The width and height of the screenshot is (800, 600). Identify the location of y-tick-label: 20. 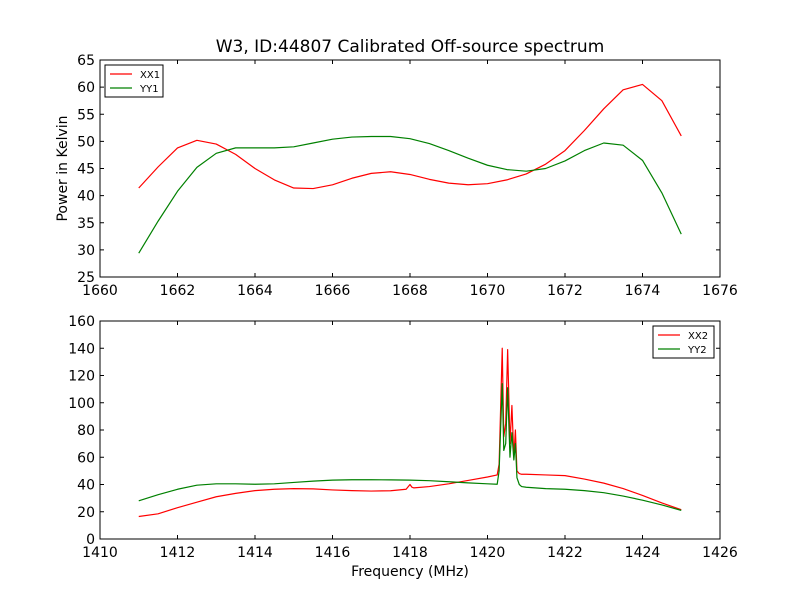
(86, 513).